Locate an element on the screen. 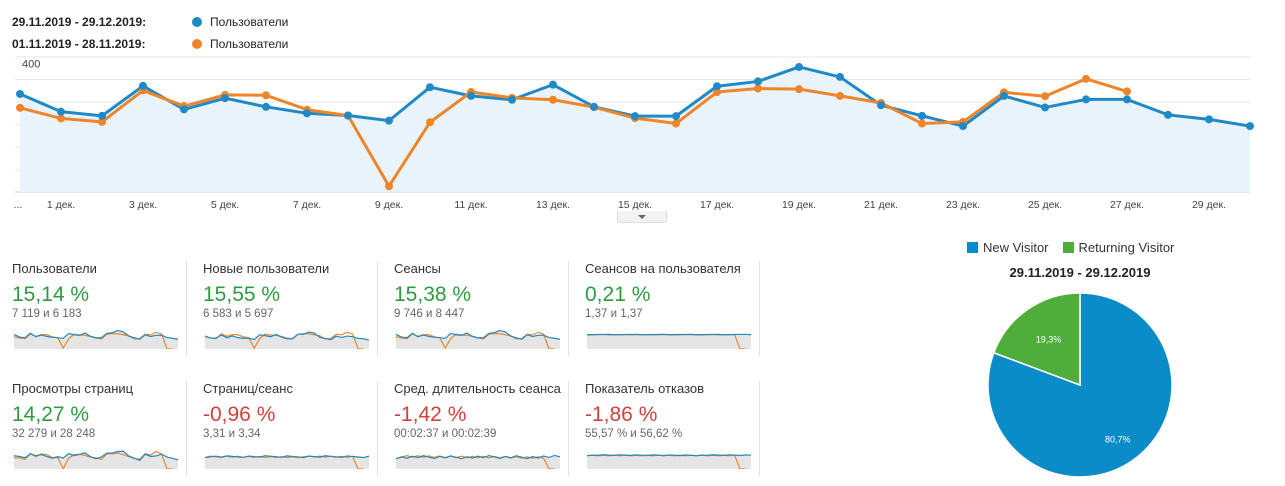 This screenshot has width=1285, height=486. pie-slice-new-visitor is located at coordinates (1080, 385).